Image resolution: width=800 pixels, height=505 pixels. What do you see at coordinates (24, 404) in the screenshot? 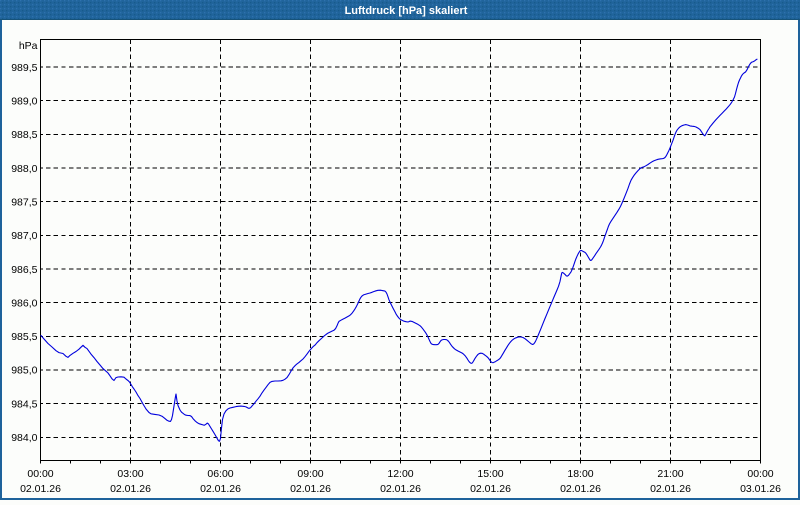
I see `svg-text: 984,5` at bounding box center [24, 404].